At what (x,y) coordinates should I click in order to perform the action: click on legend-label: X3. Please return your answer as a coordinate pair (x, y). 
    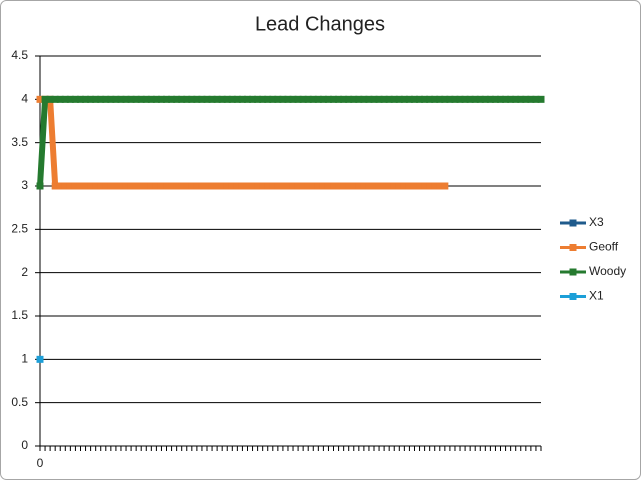
    Looking at the image, I should click on (596, 222).